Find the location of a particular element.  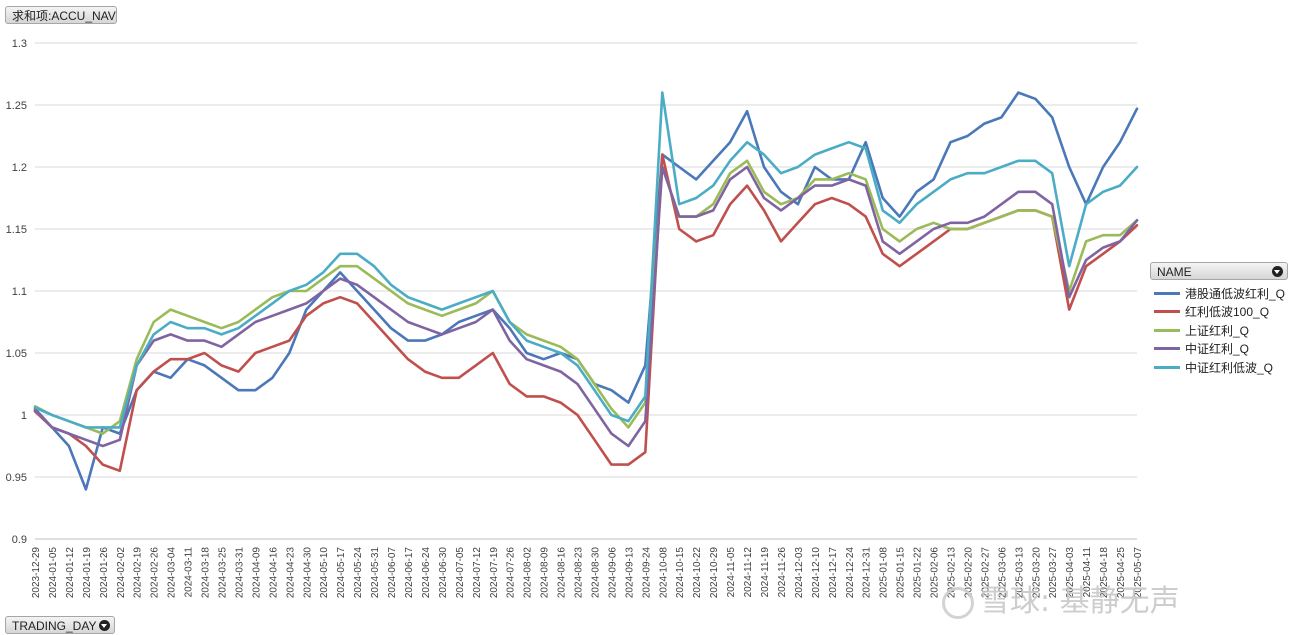

x-tick-label: 2025-03-20 is located at coordinates (1036, 573).